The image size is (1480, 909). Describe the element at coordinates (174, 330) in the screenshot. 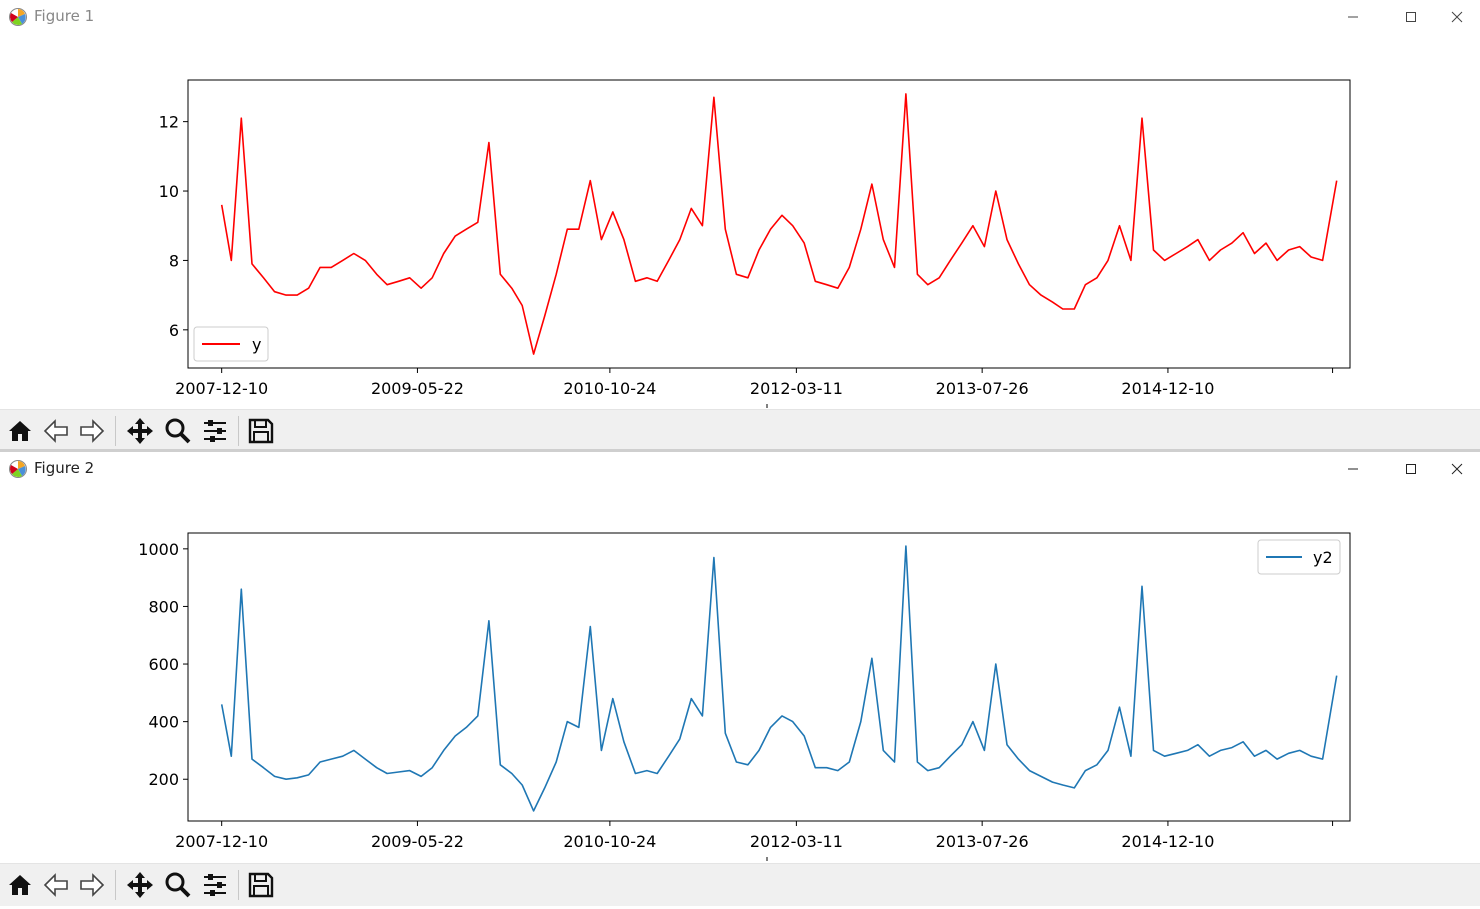

I see `y-tick-label: 6` at that location.